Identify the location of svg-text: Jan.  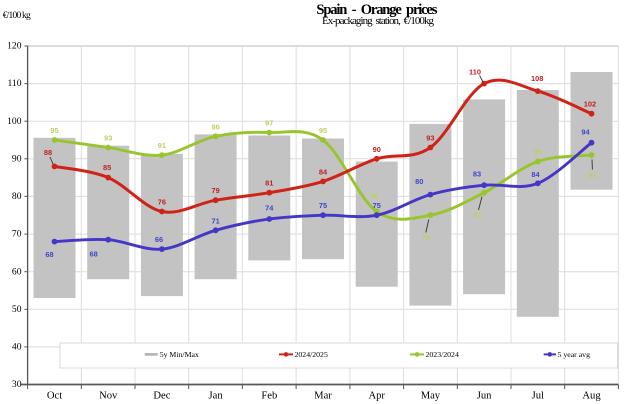
(216, 396).